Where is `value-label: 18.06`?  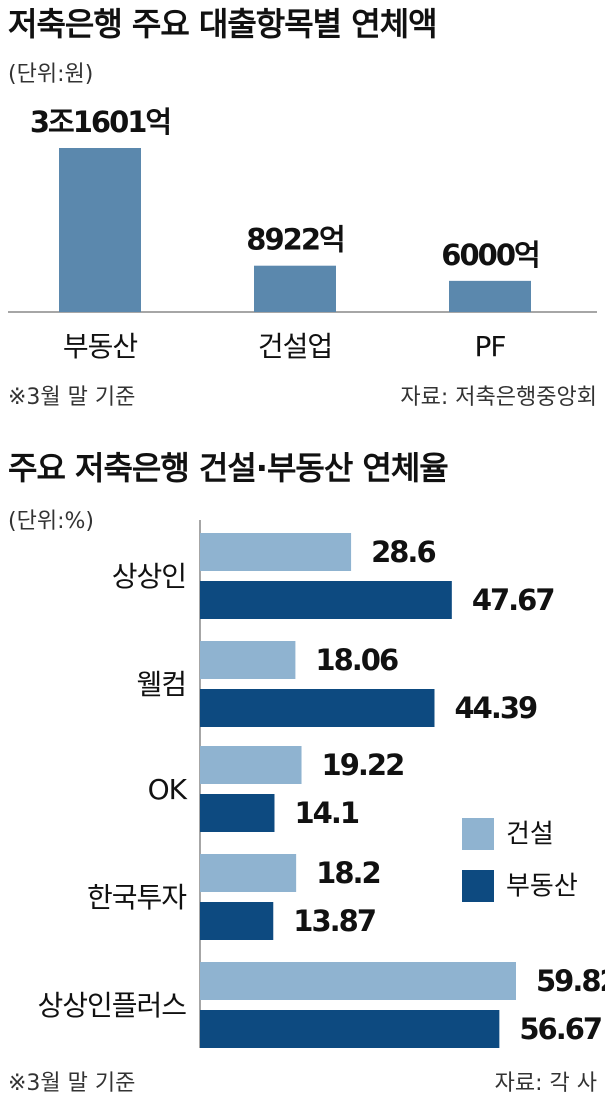 value-label: 18.06 is located at coordinates (356, 660).